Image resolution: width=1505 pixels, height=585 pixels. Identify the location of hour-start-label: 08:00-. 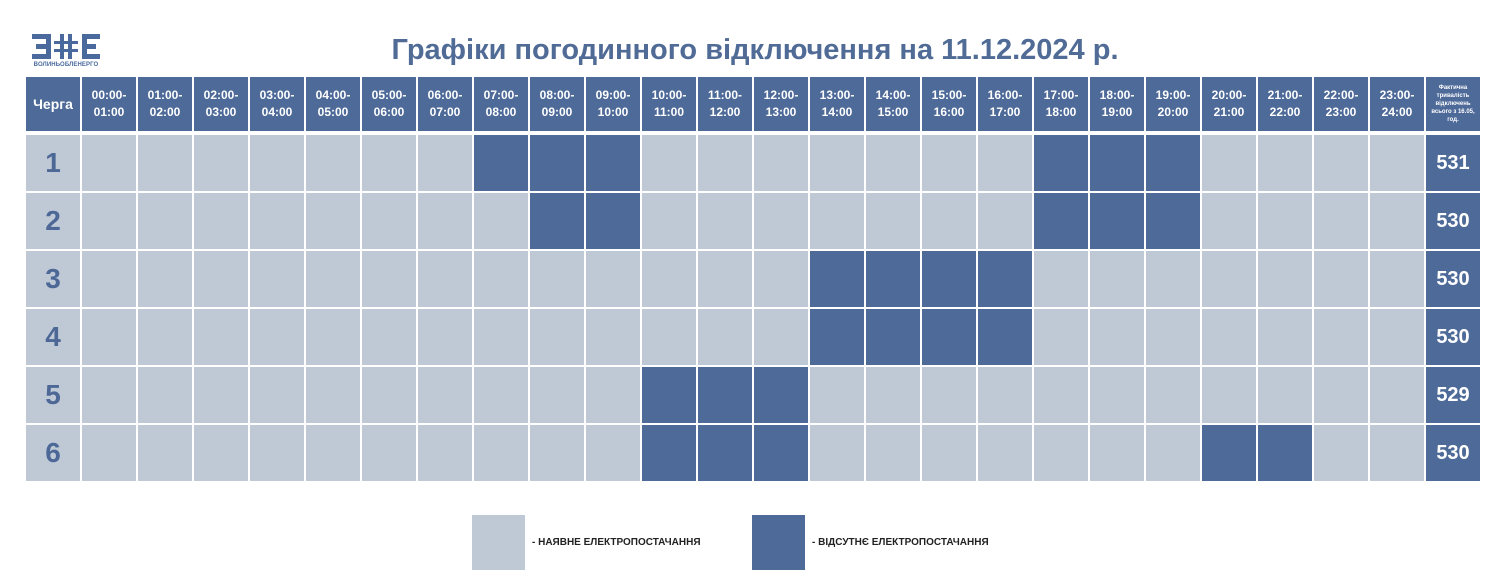
(557, 95).